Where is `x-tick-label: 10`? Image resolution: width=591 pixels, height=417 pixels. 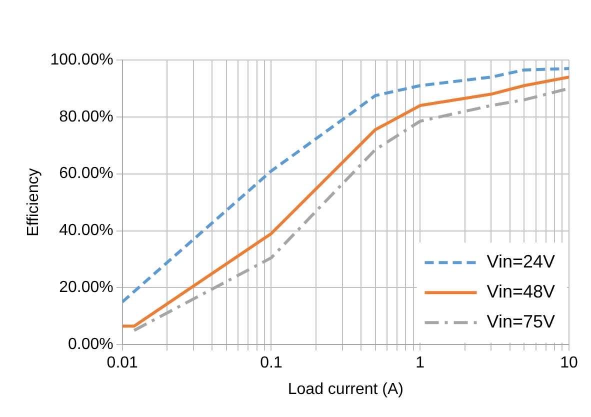
x-tick-label: 10 is located at coordinates (569, 363).